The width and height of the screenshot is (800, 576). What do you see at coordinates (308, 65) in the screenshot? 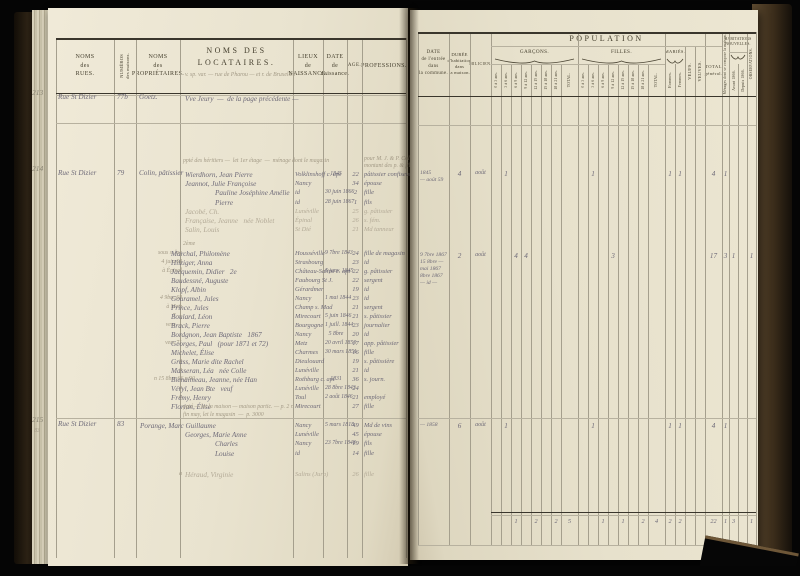
I see `column-header-birthplace: LIEUX de NAISSANCE.` at bounding box center [308, 65].